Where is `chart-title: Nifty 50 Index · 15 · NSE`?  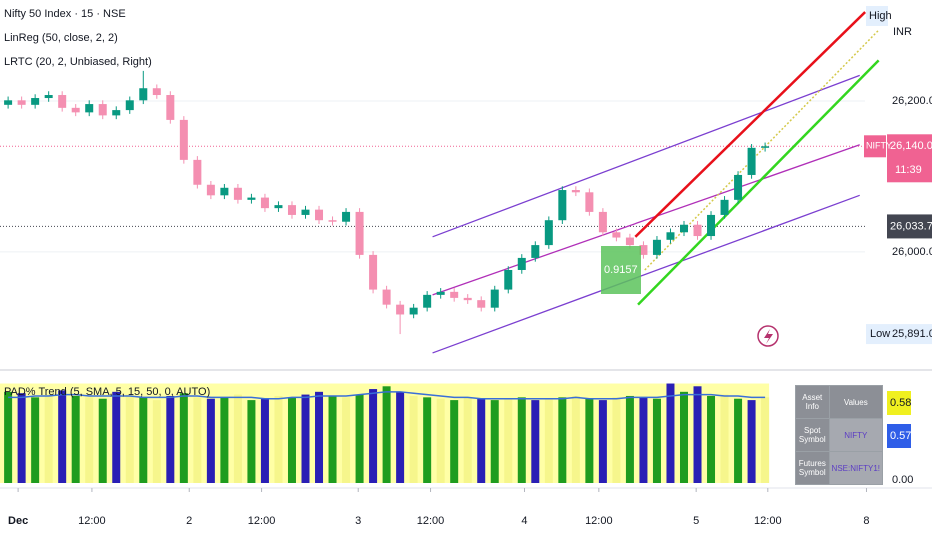
chart-title: Nifty 50 Index · 15 · NSE is located at coordinates (65, 14).